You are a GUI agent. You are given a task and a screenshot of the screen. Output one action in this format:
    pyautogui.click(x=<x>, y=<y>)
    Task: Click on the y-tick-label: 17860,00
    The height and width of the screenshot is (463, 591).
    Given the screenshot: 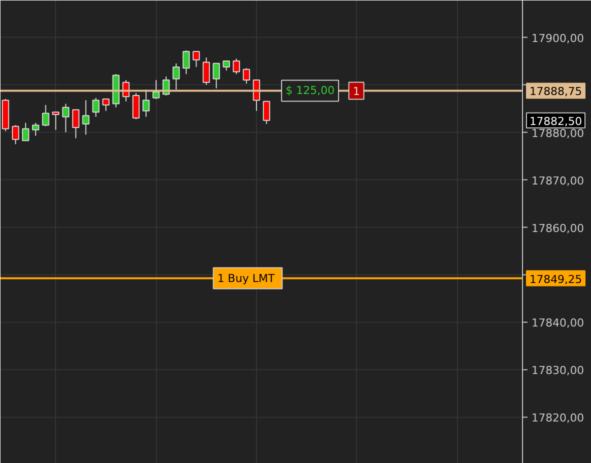 What is the action you would take?
    pyautogui.click(x=558, y=228)
    